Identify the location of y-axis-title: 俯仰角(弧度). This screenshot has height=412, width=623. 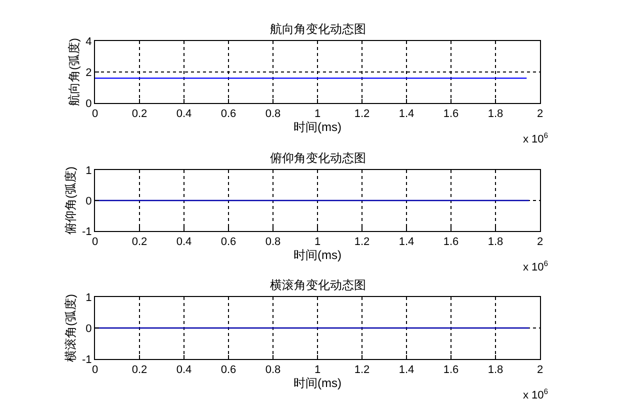
(70, 200).